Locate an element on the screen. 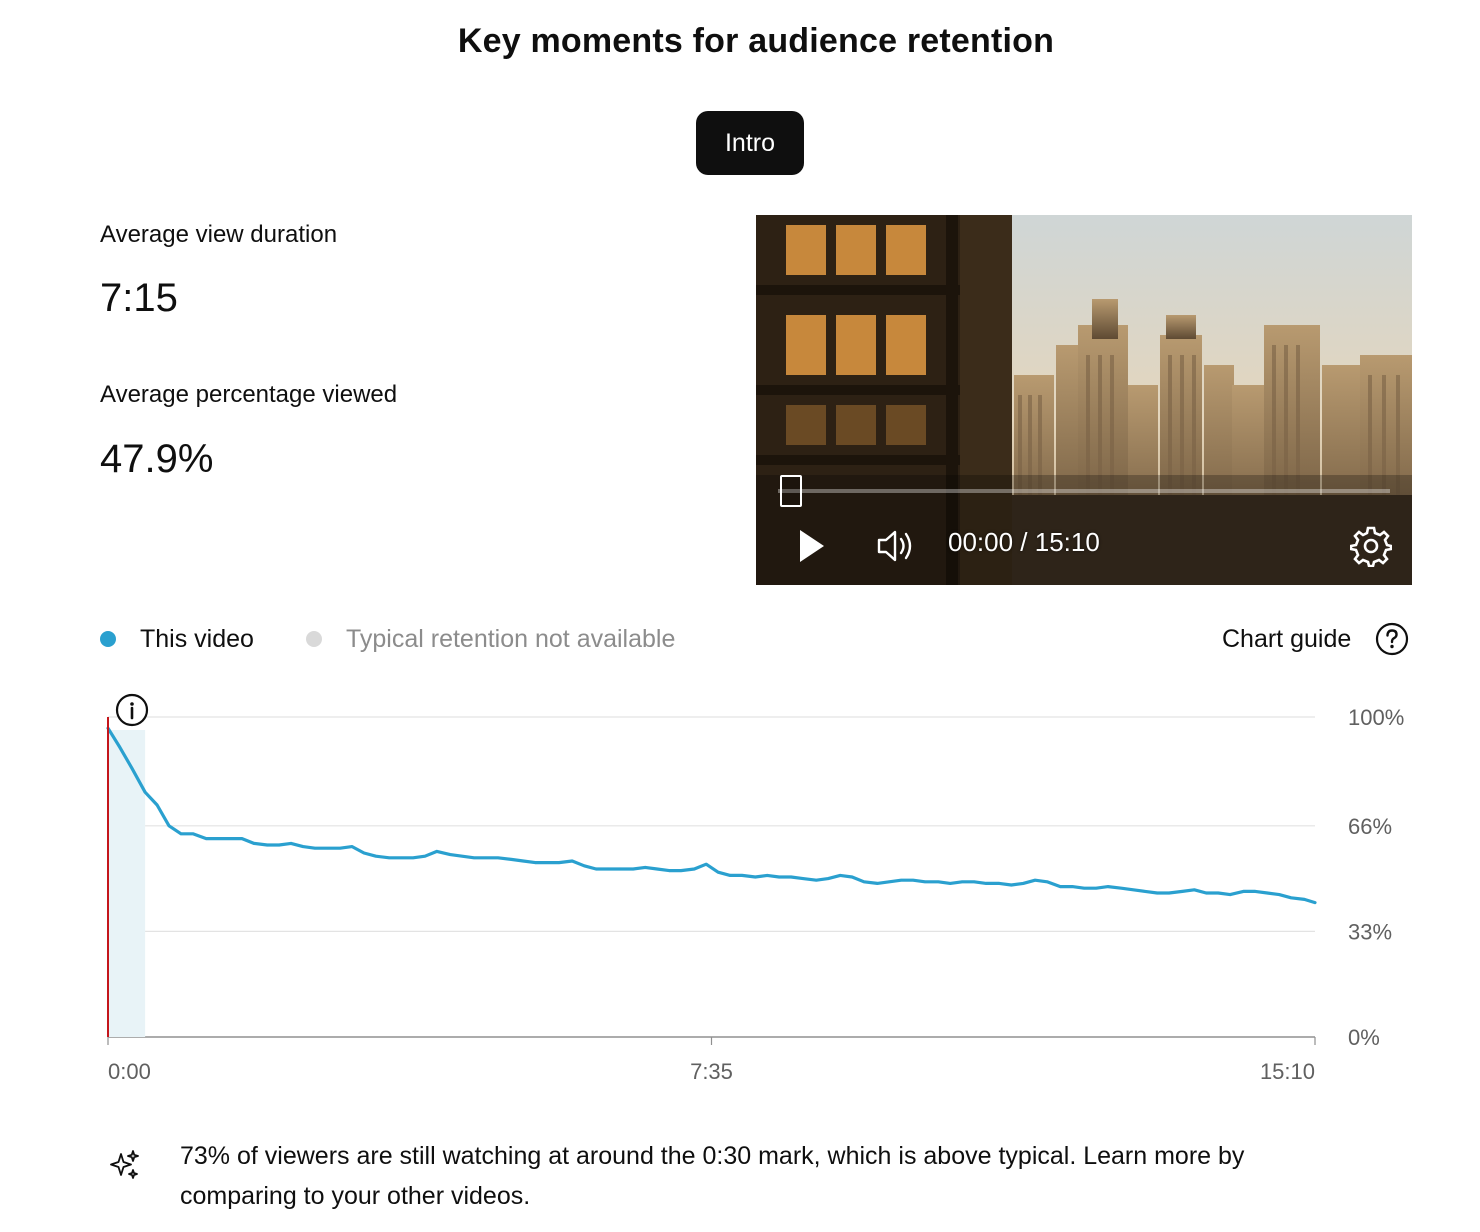 The width and height of the screenshot is (1480, 1232). sparkle-icon is located at coordinates (124, 1164).